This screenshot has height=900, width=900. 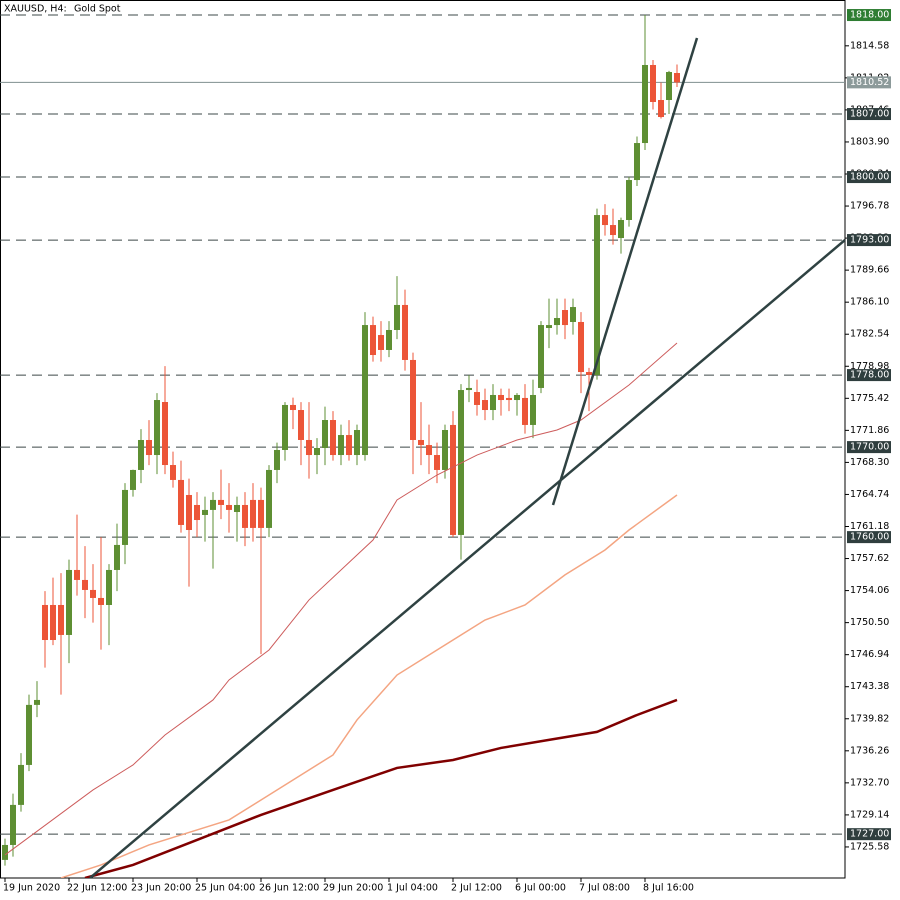 I want to click on y-tick-label: 1729.14, so click(x=869, y=814).